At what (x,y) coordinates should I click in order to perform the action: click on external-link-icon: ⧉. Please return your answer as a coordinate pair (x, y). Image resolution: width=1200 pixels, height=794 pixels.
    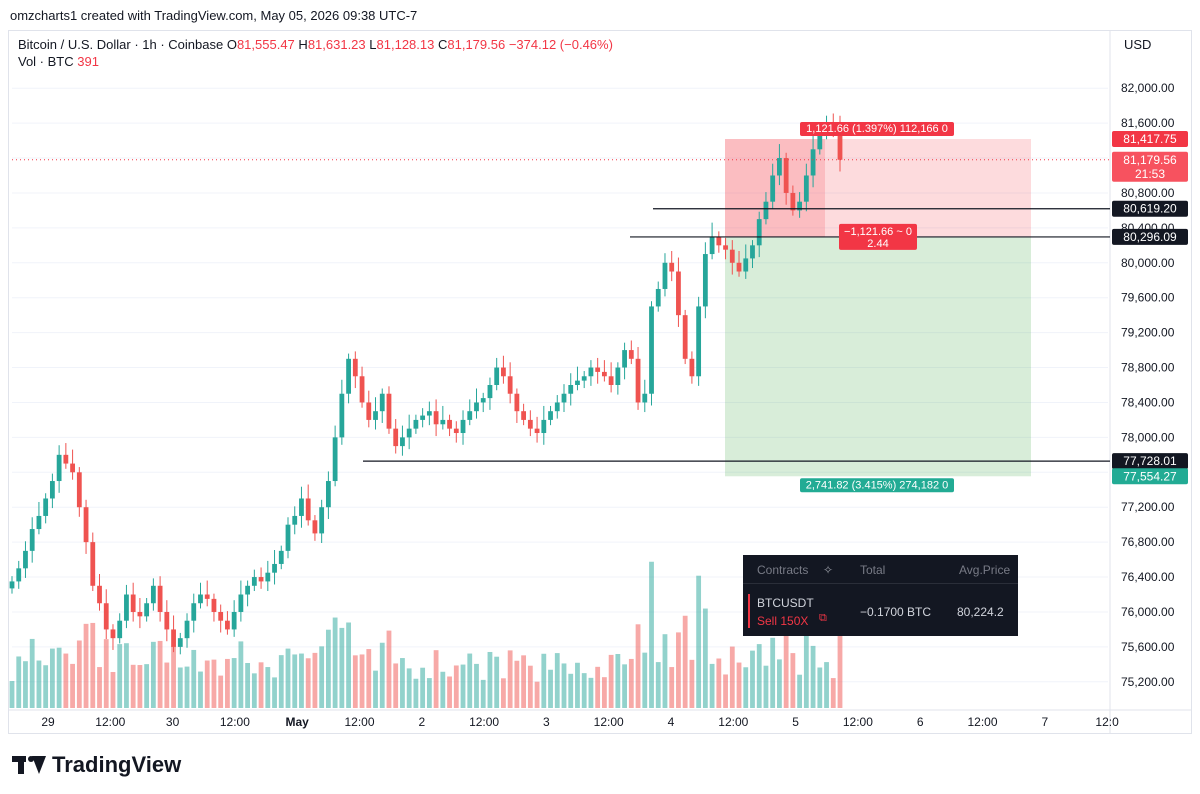
    Looking at the image, I should click on (823, 618).